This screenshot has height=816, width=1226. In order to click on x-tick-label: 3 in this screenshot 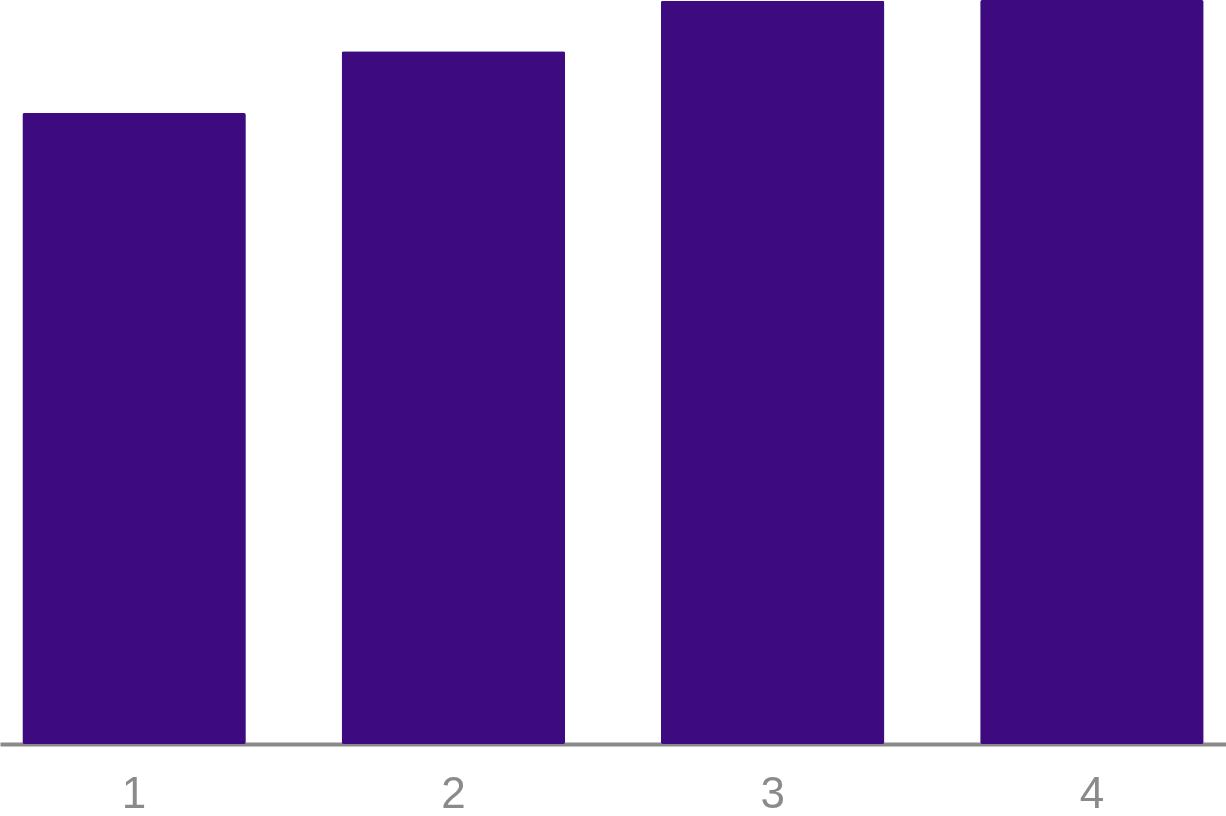, I will do `click(772, 791)`.